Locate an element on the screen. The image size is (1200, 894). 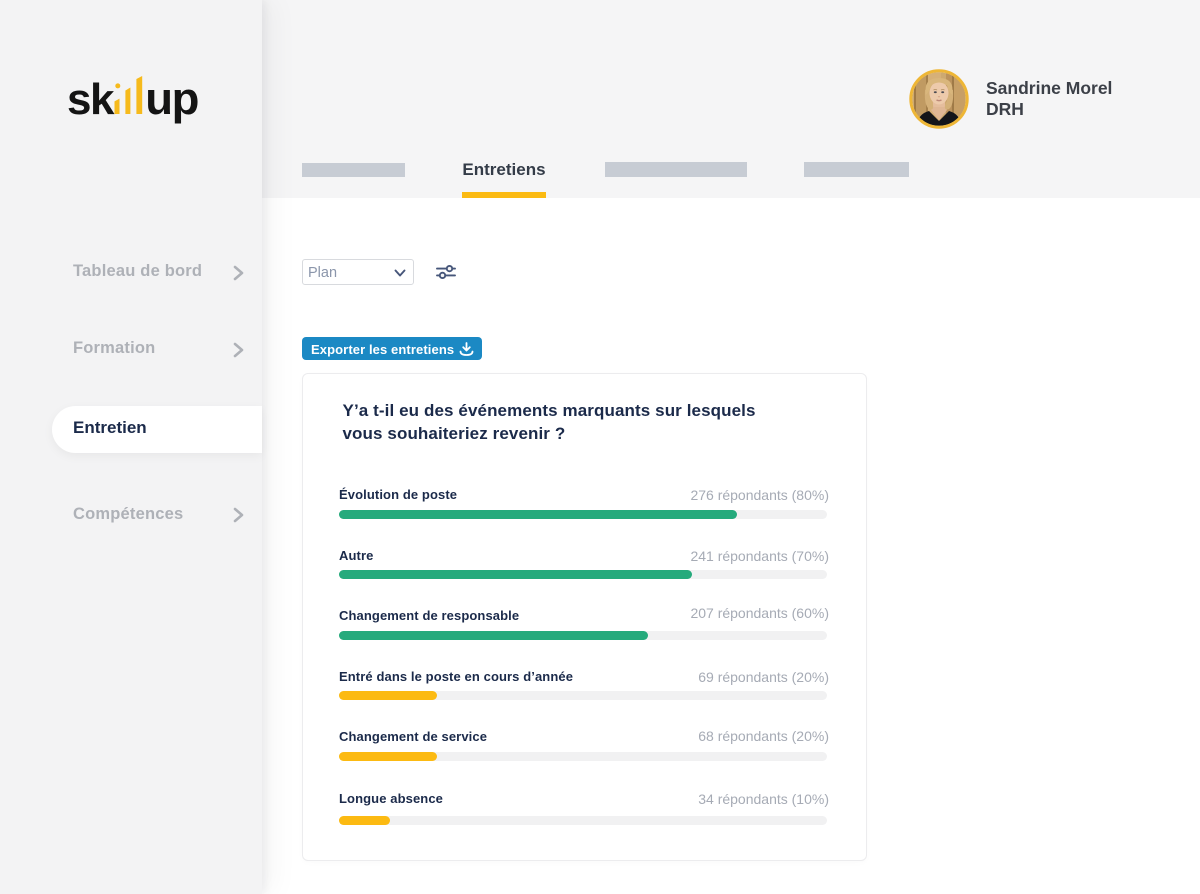
svg-text: sk is located at coordinates (91, 99).